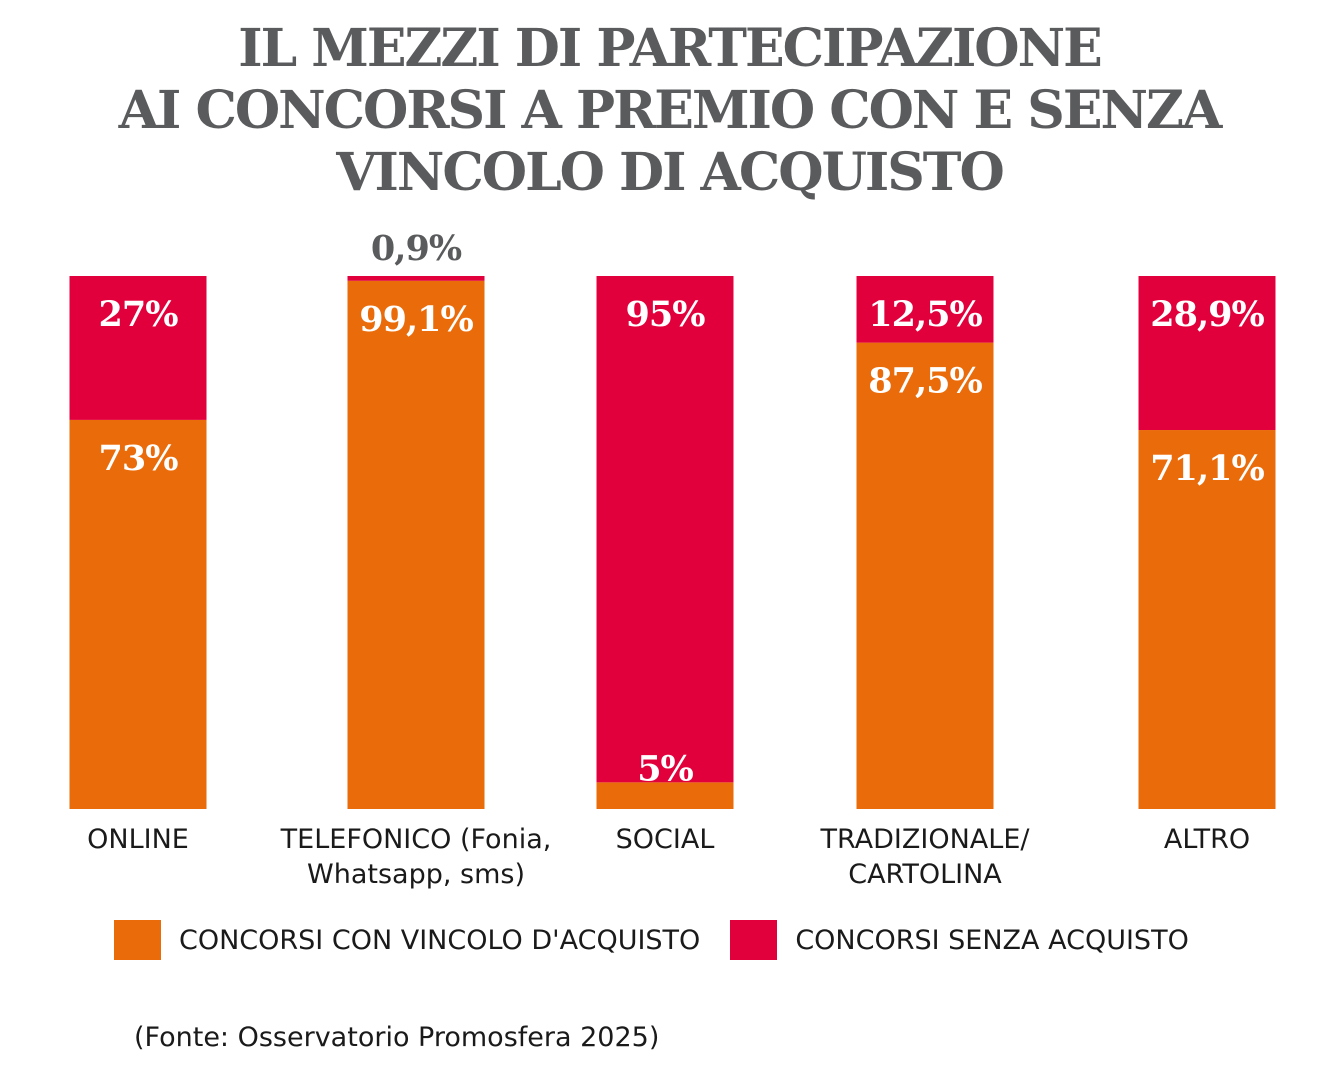 Image resolution: width=1339 pixels, height=1068 pixels. I want to click on value-label-tradizionale-senza-acquisto: 12,5%, so click(925, 314).